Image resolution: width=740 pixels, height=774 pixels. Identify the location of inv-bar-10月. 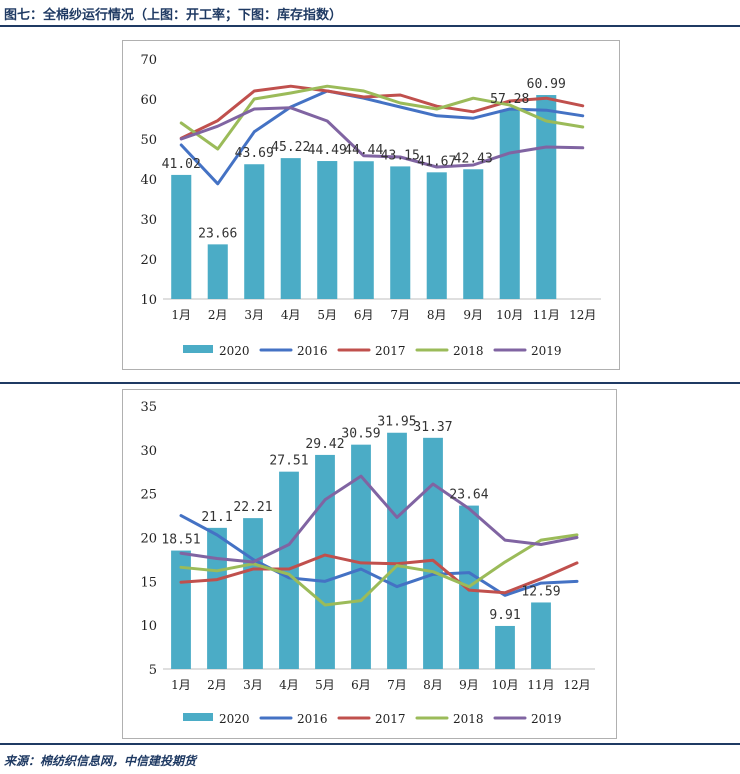
(505, 647).